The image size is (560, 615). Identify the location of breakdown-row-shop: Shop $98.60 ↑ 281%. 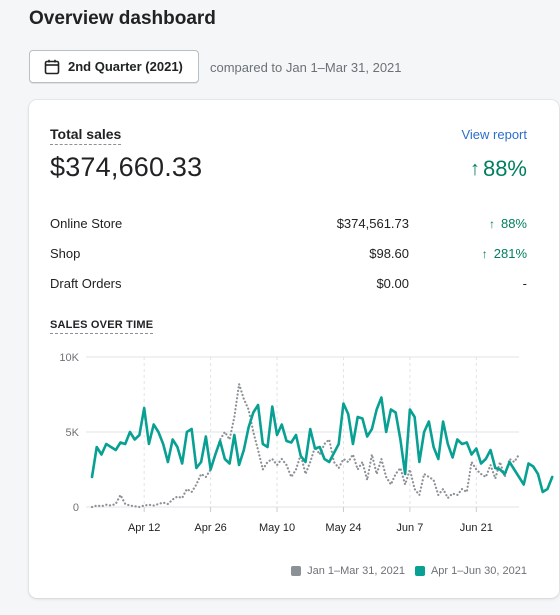
(288, 256).